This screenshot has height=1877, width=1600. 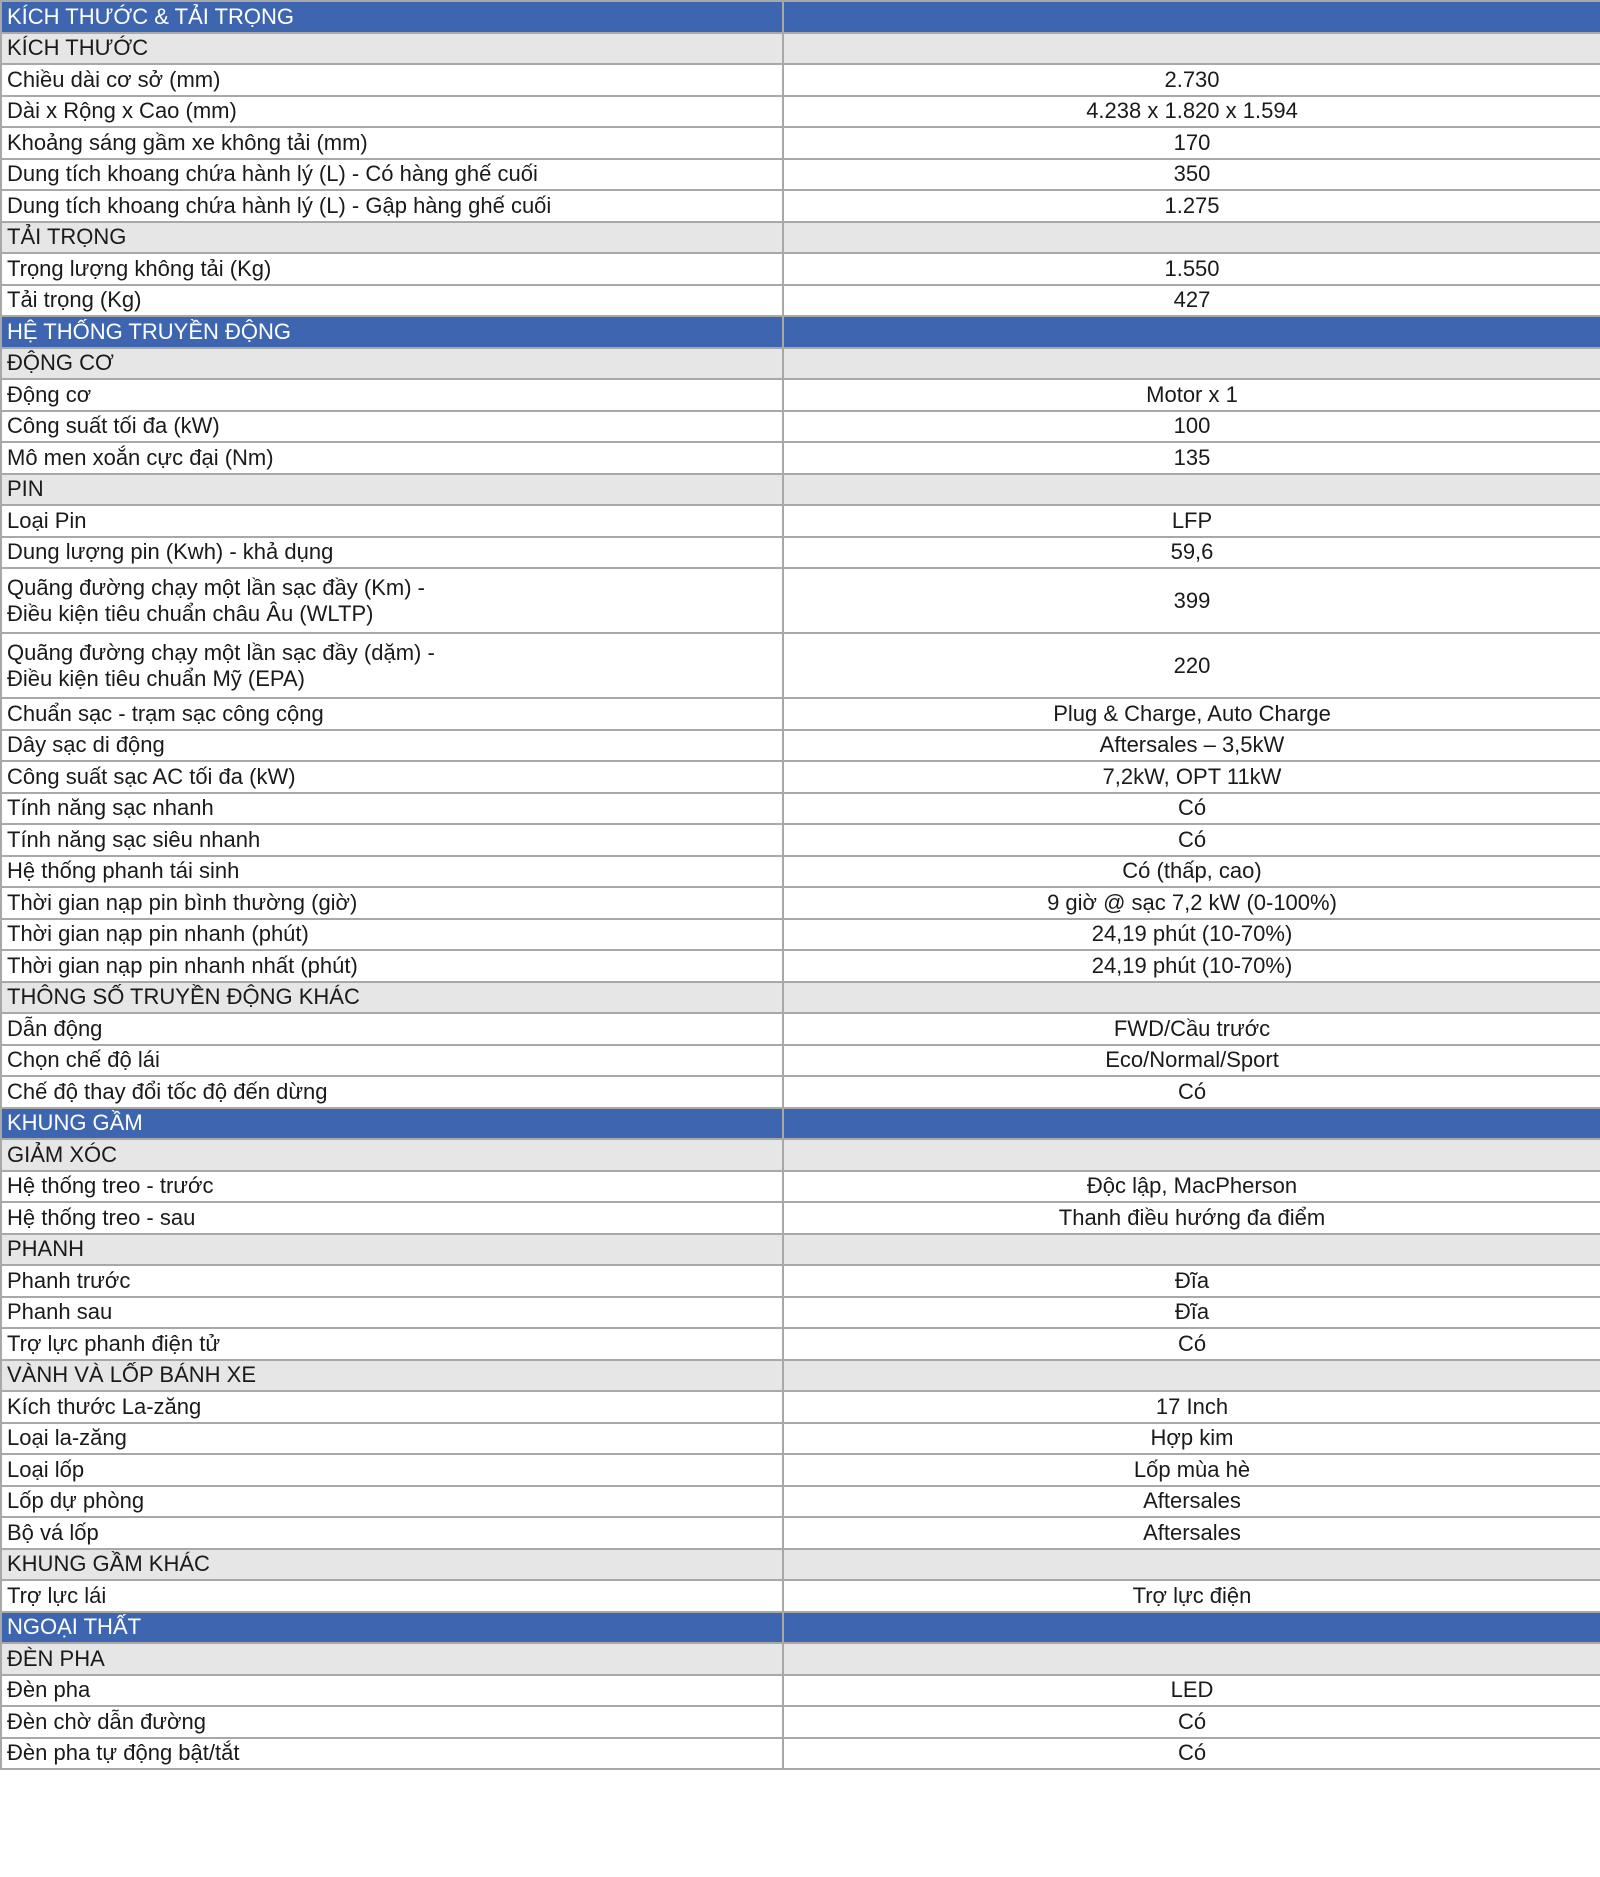 I want to click on section-title: NGOẠI THẤT, so click(x=392, y=1627).